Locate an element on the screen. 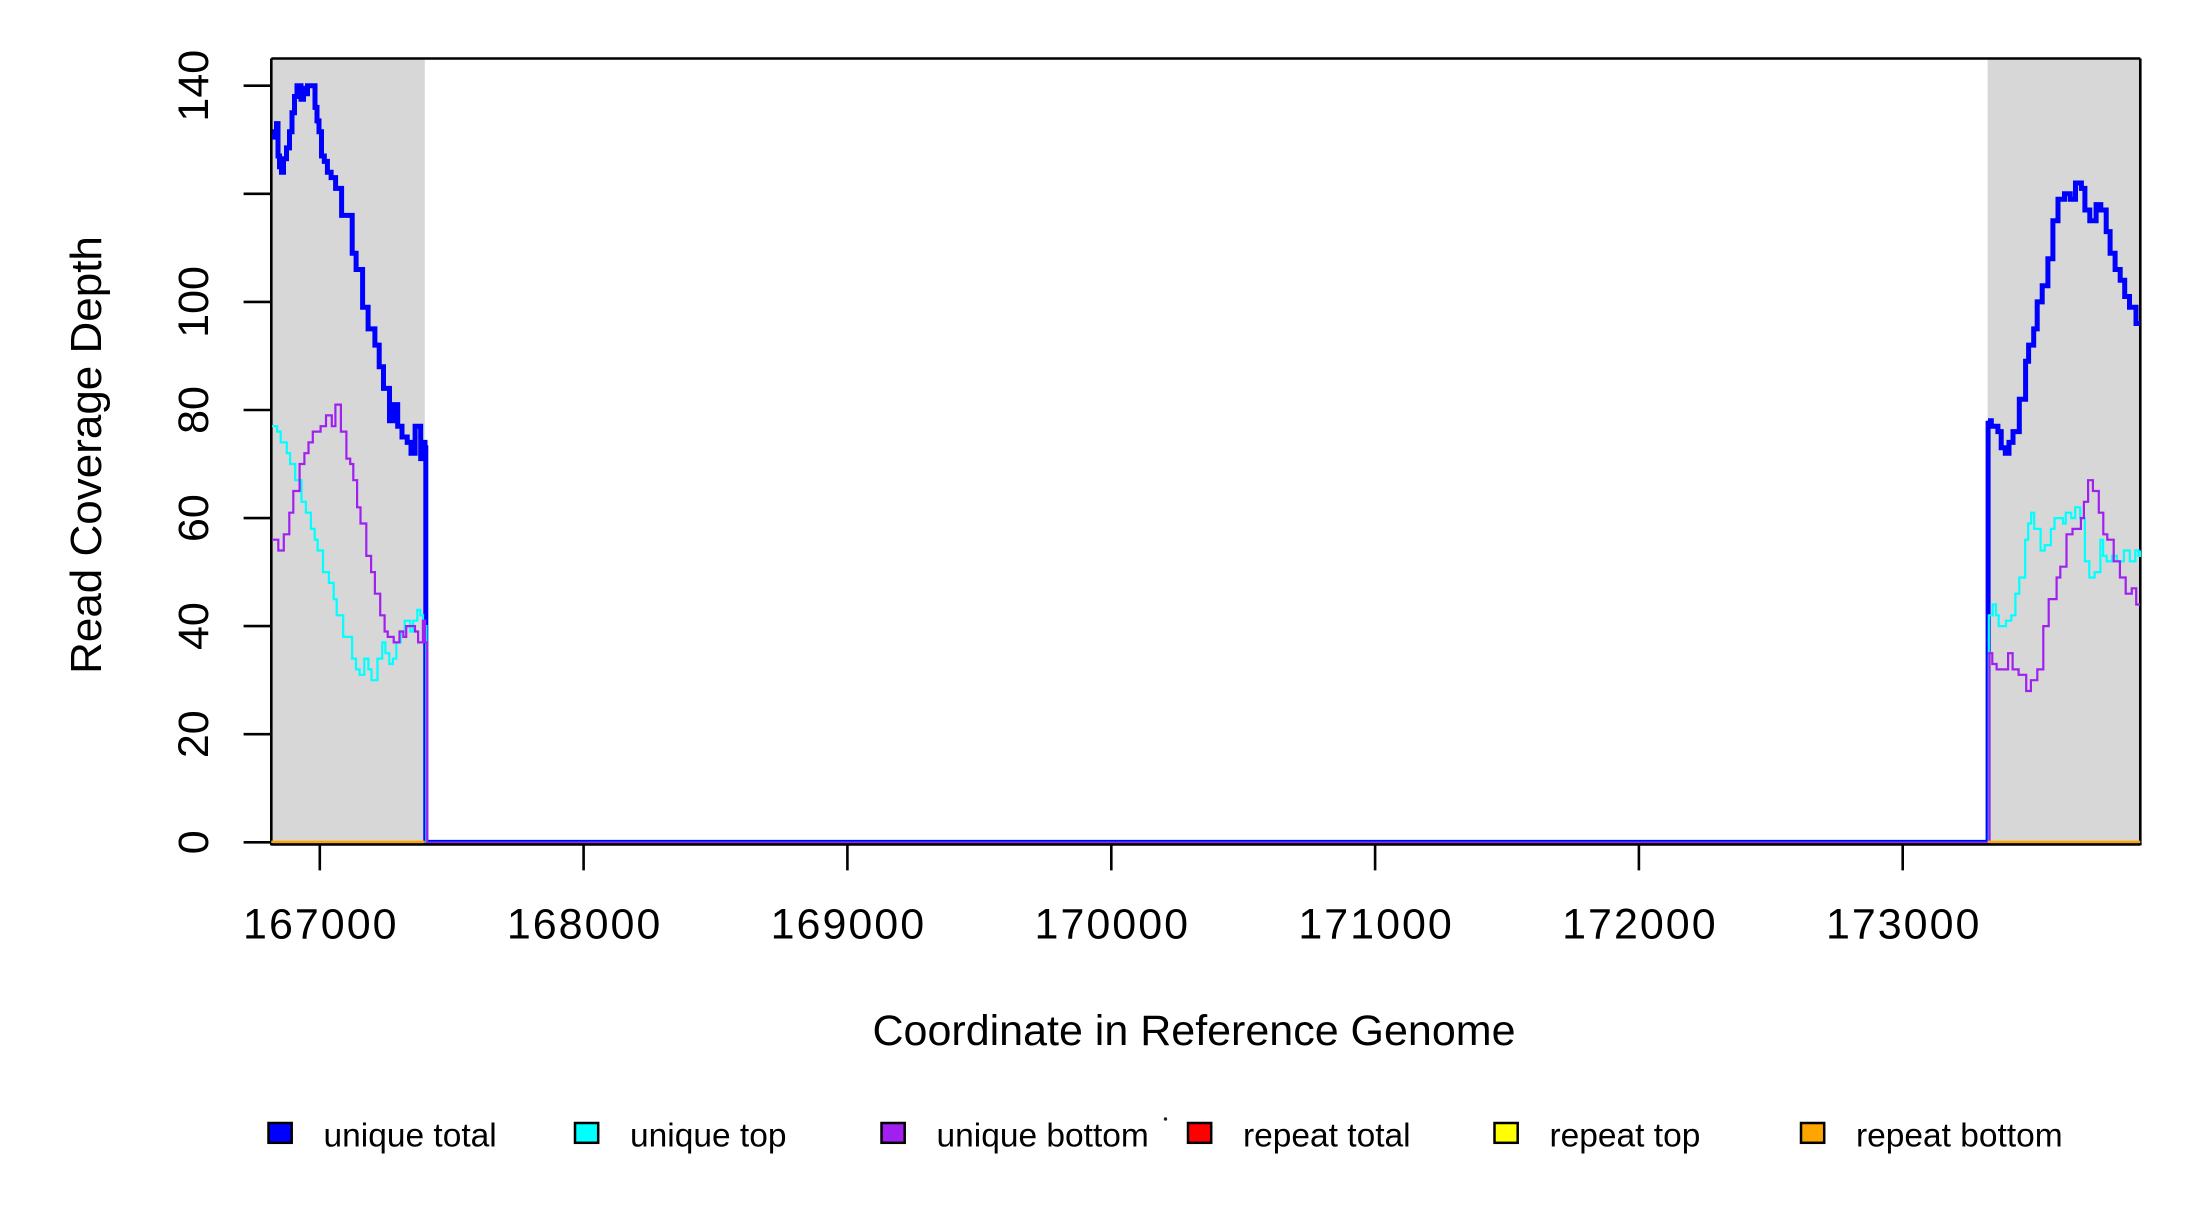 This screenshot has height=1205, width=2200. svg-text: 173000 is located at coordinates (1904, 925).